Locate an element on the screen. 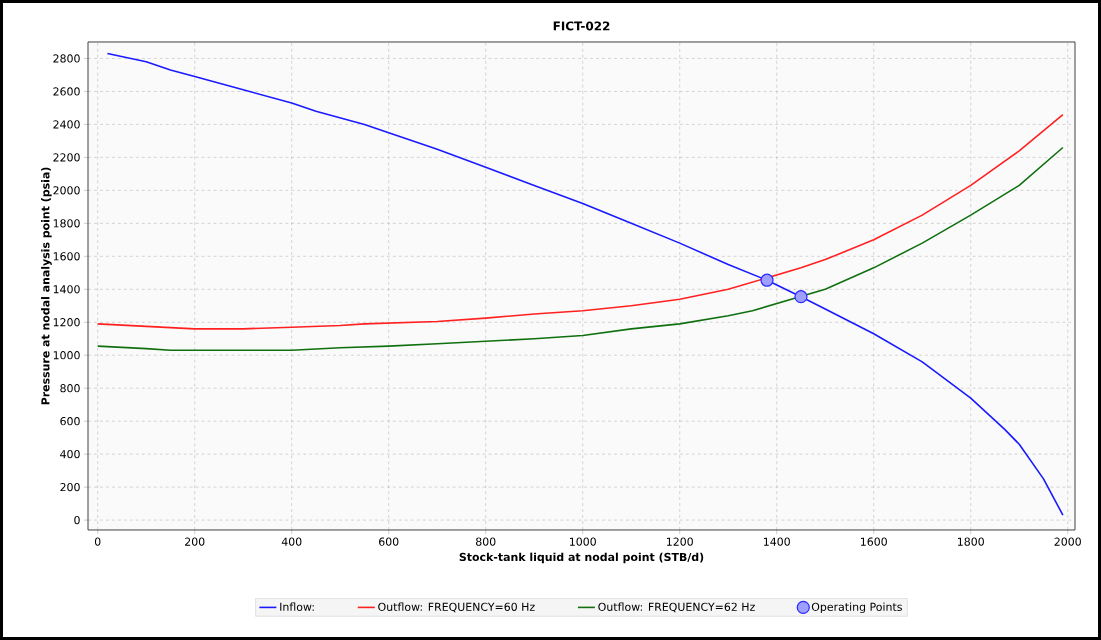 The height and width of the screenshot is (640, 1101). y-tick-label: 600 is located at coordinates (70, 421).